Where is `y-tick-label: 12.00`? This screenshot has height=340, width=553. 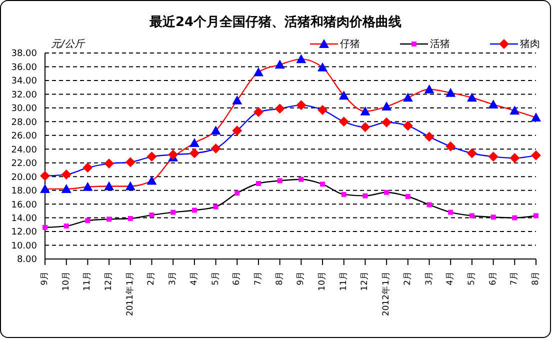 y-tick-label: 12.00 is located at coordinates (24, 233).